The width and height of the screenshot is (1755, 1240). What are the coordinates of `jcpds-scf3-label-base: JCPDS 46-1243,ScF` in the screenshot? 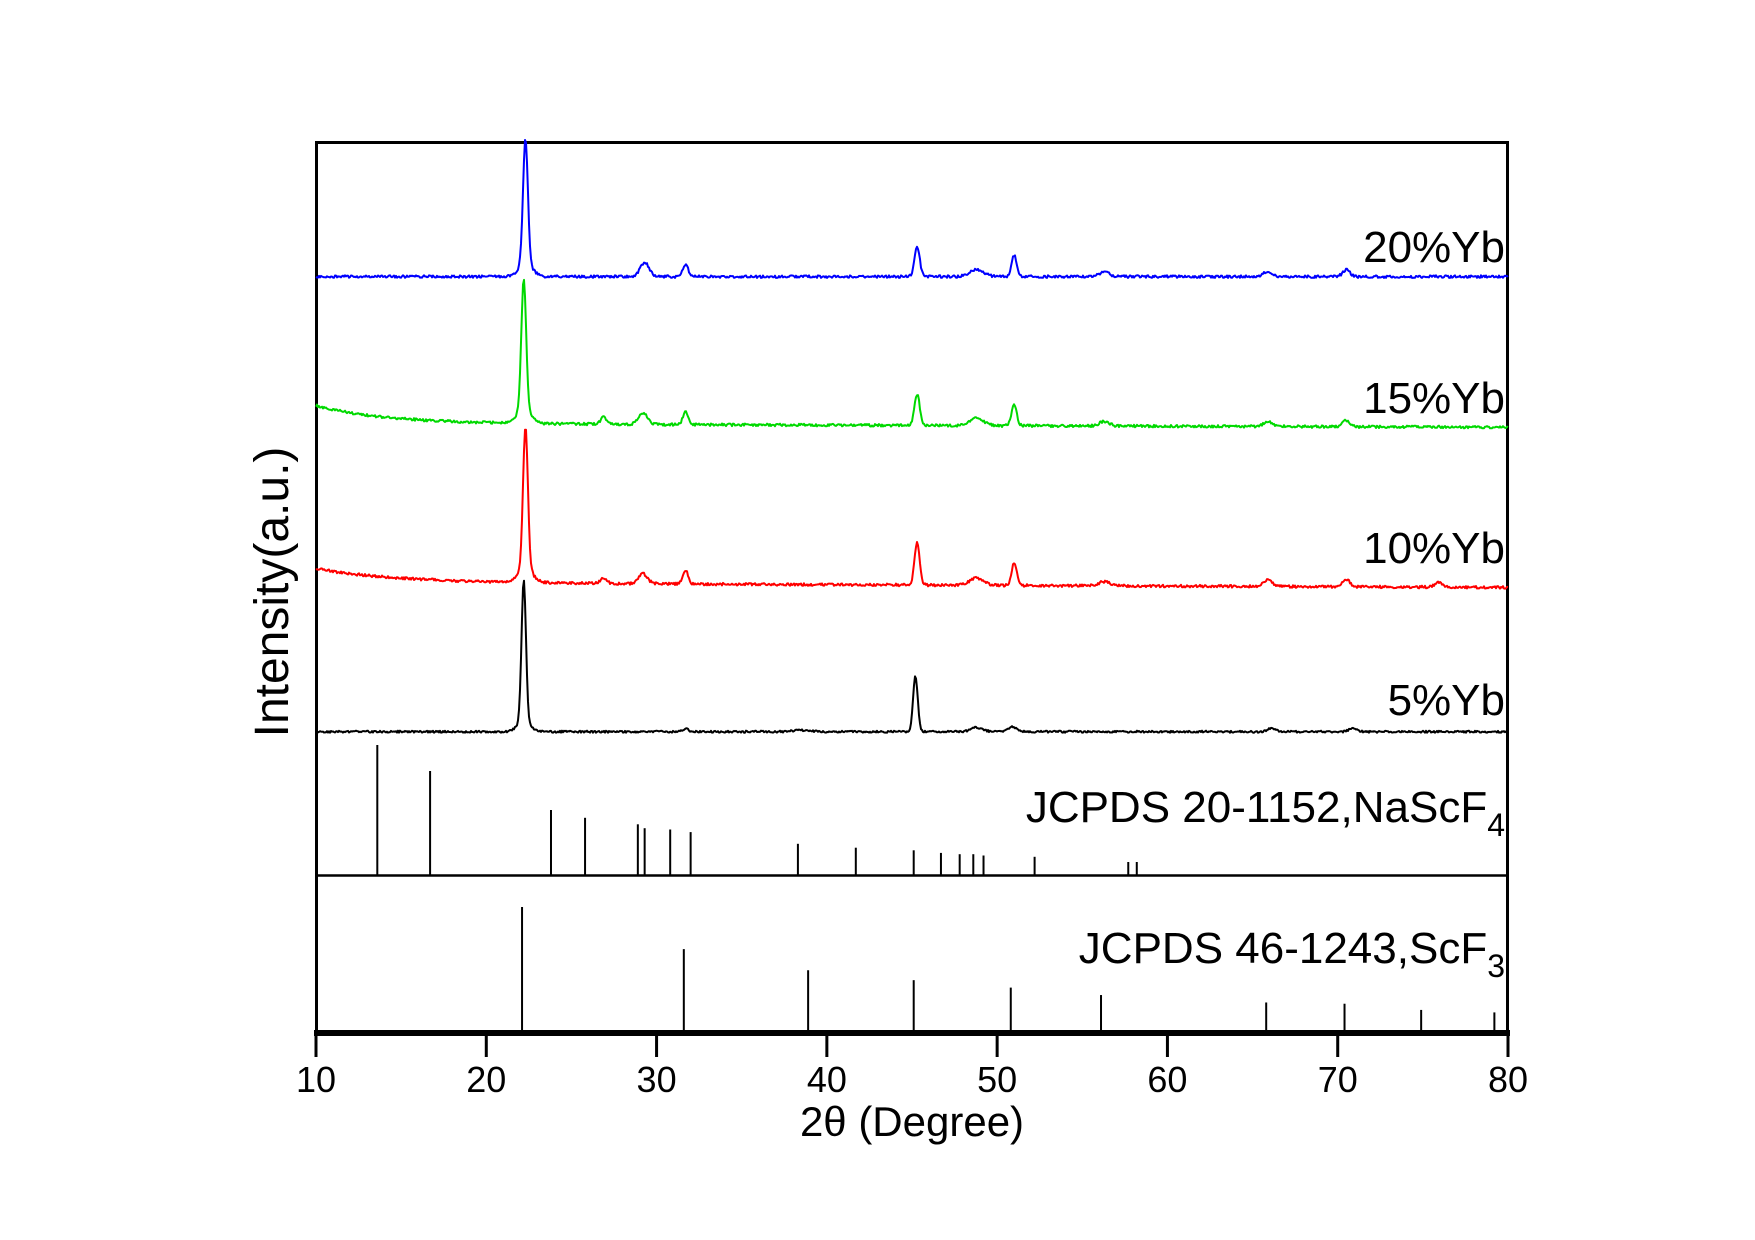 It's located at (1283, 948).